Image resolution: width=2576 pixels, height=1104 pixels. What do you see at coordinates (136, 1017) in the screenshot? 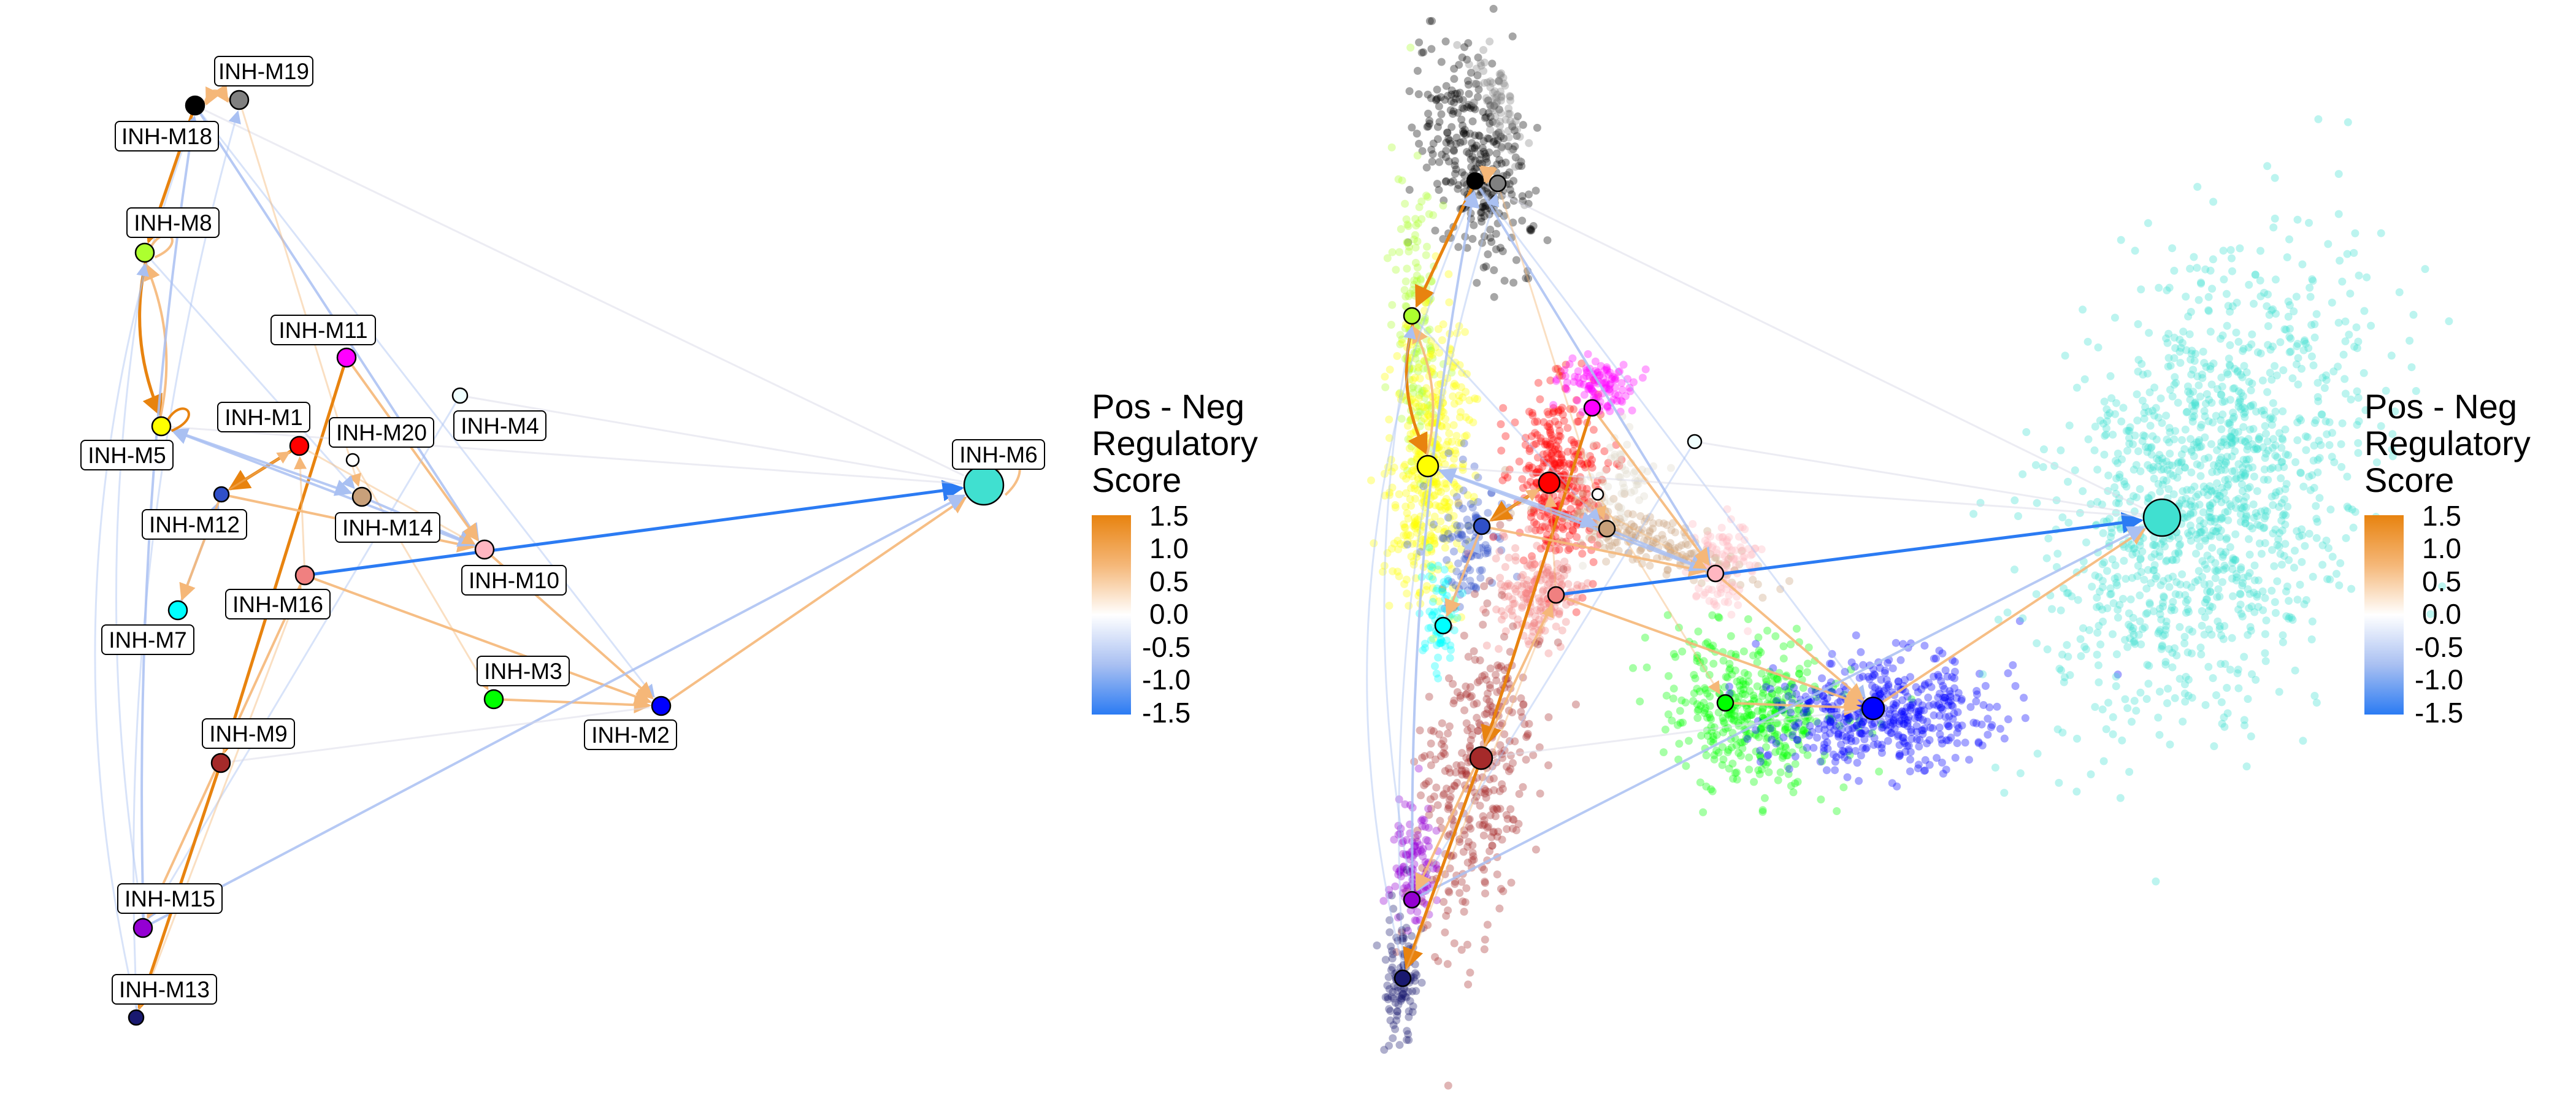
I see `node-inh-m13` at bounding box center [136, 1017].